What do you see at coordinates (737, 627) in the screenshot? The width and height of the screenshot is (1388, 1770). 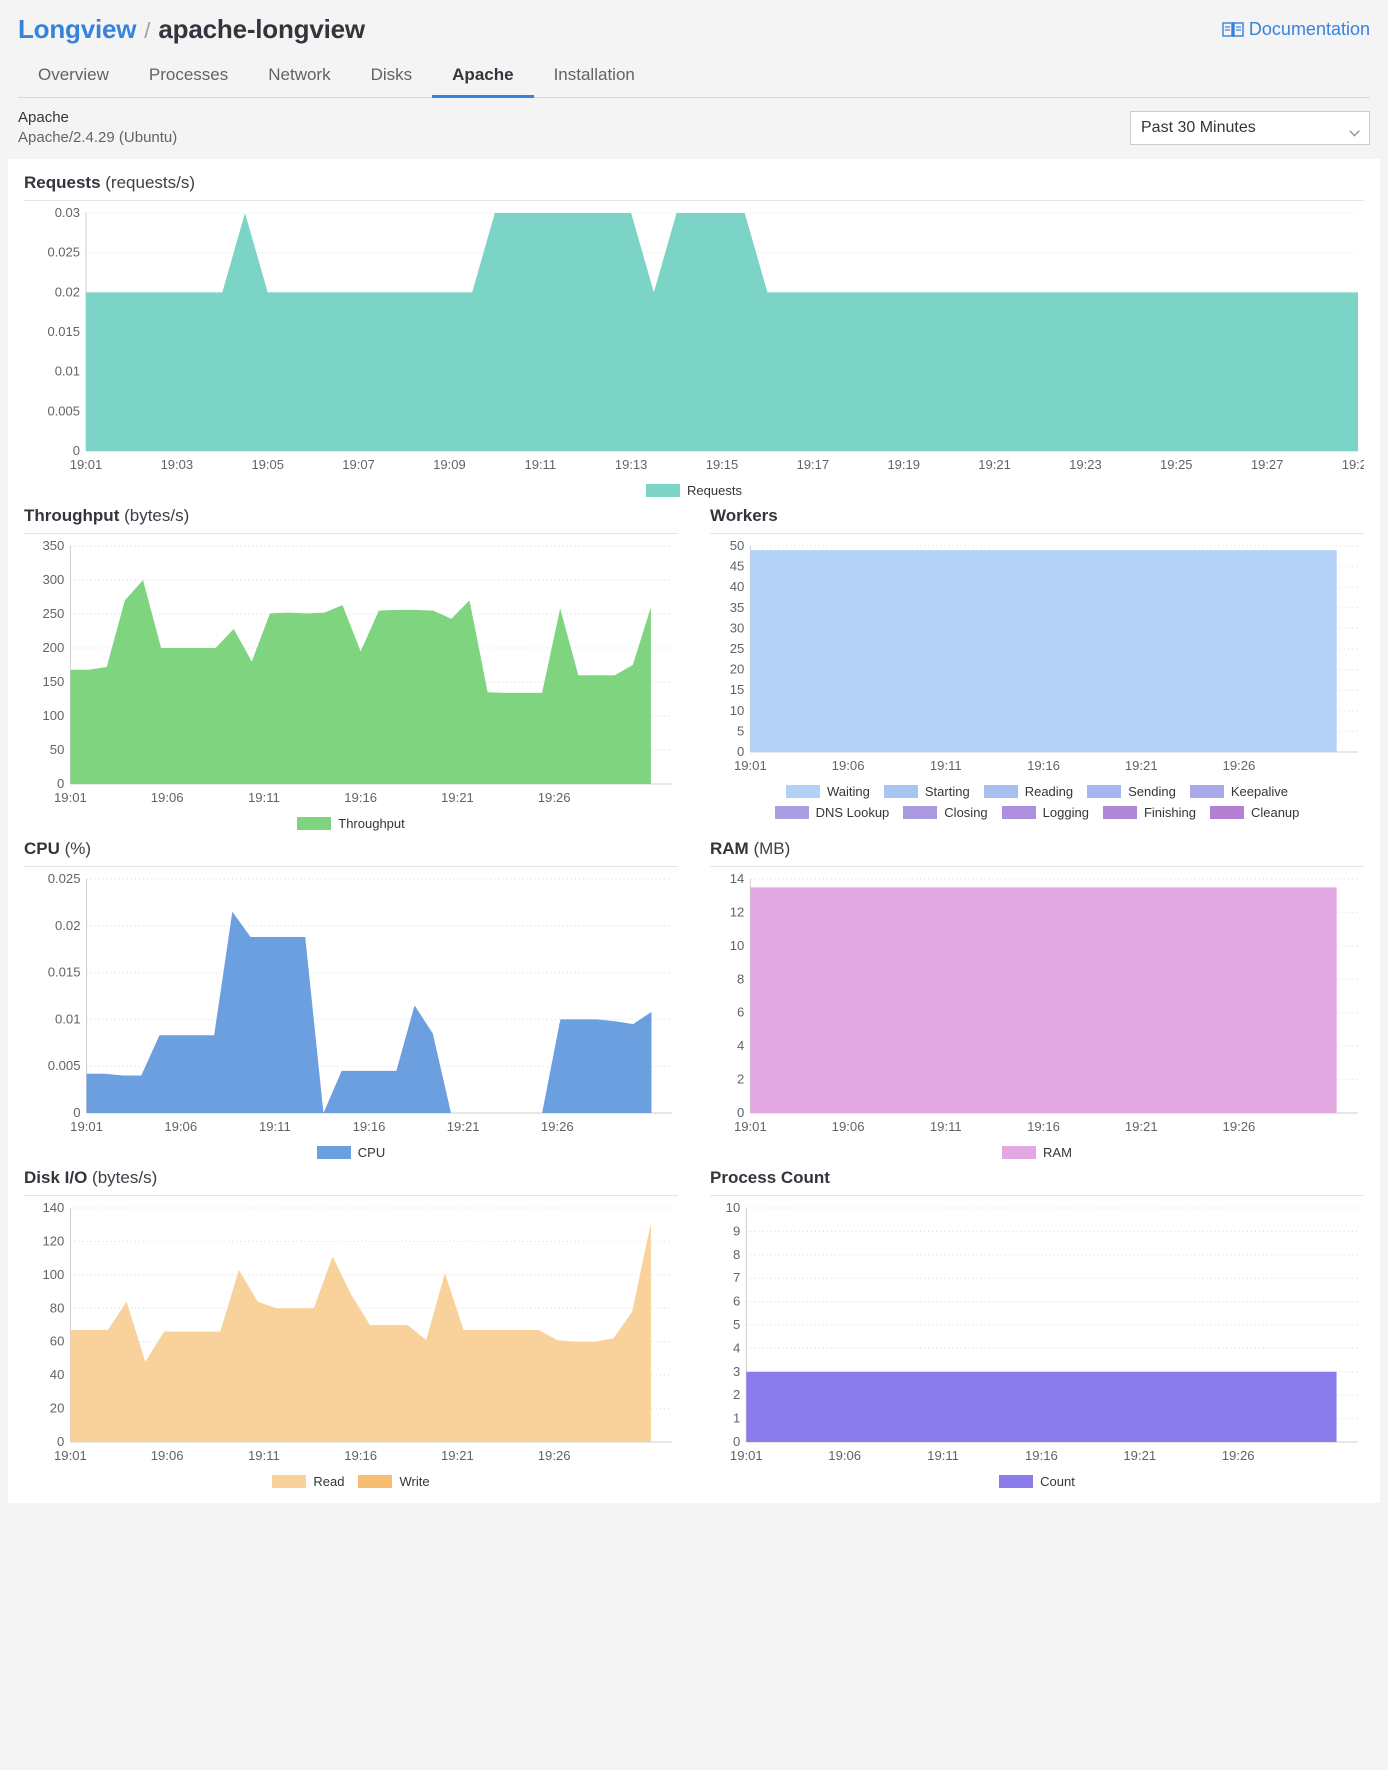 I see `svg-text: 30` at bounding box center [737, 627].